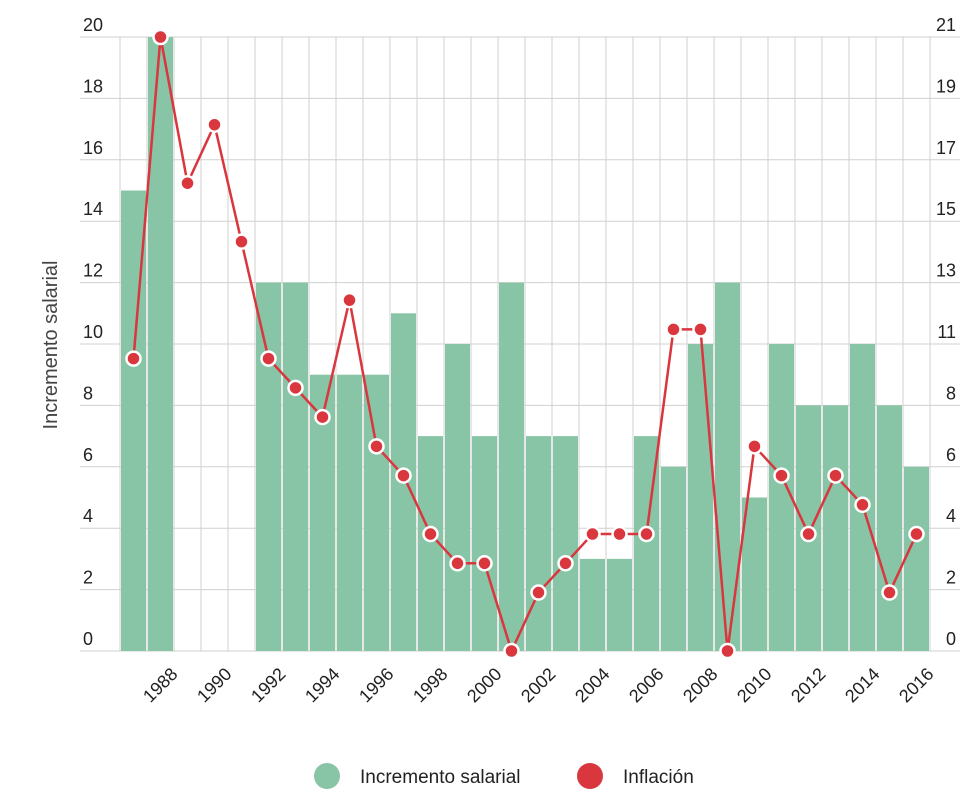  I want to click on legend-swatch-inflation, so click(590, 776).